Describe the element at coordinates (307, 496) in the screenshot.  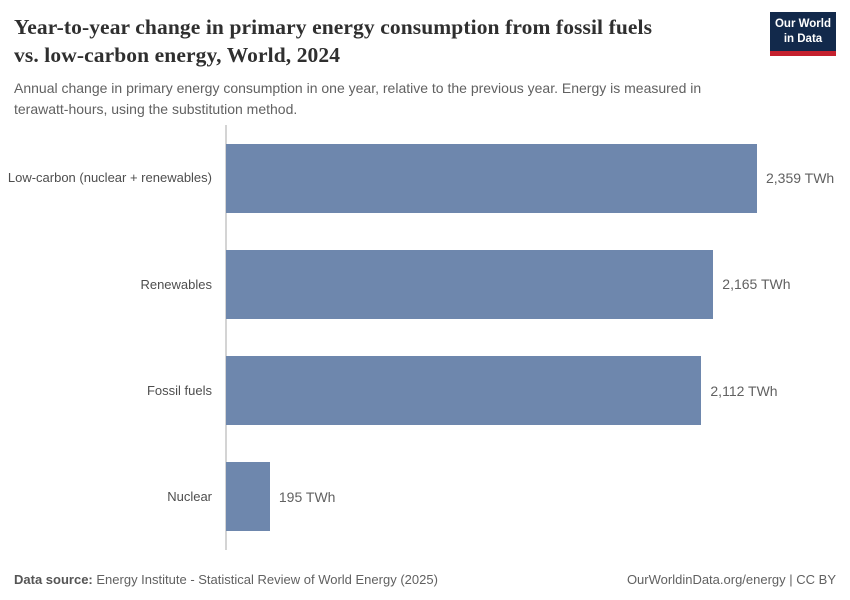
I see `value-label-nuclear: 195 TWh` at that location.